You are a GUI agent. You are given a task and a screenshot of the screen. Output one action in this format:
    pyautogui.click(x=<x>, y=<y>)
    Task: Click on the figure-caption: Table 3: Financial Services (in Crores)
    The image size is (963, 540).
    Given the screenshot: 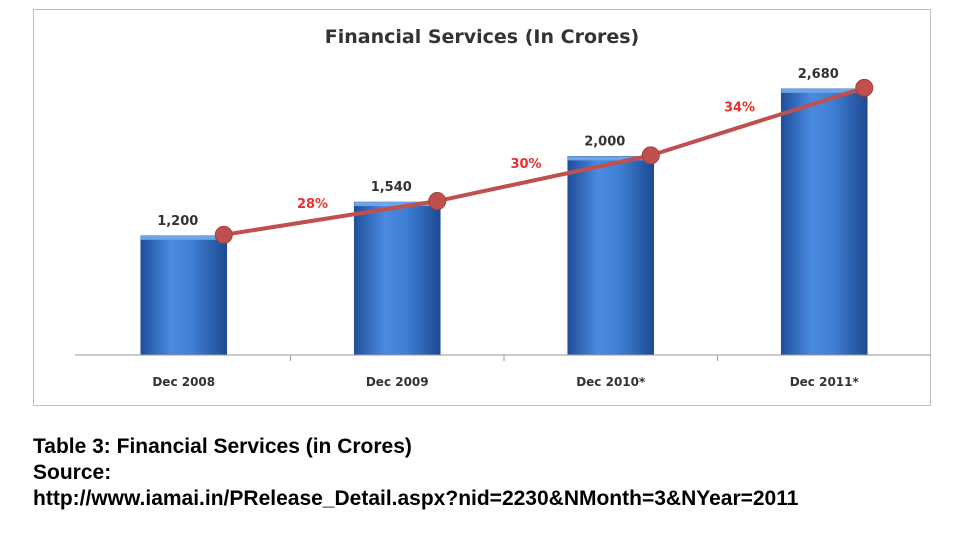 What is the action you would take?
    pyautogui.click(x=222, y=446)
    